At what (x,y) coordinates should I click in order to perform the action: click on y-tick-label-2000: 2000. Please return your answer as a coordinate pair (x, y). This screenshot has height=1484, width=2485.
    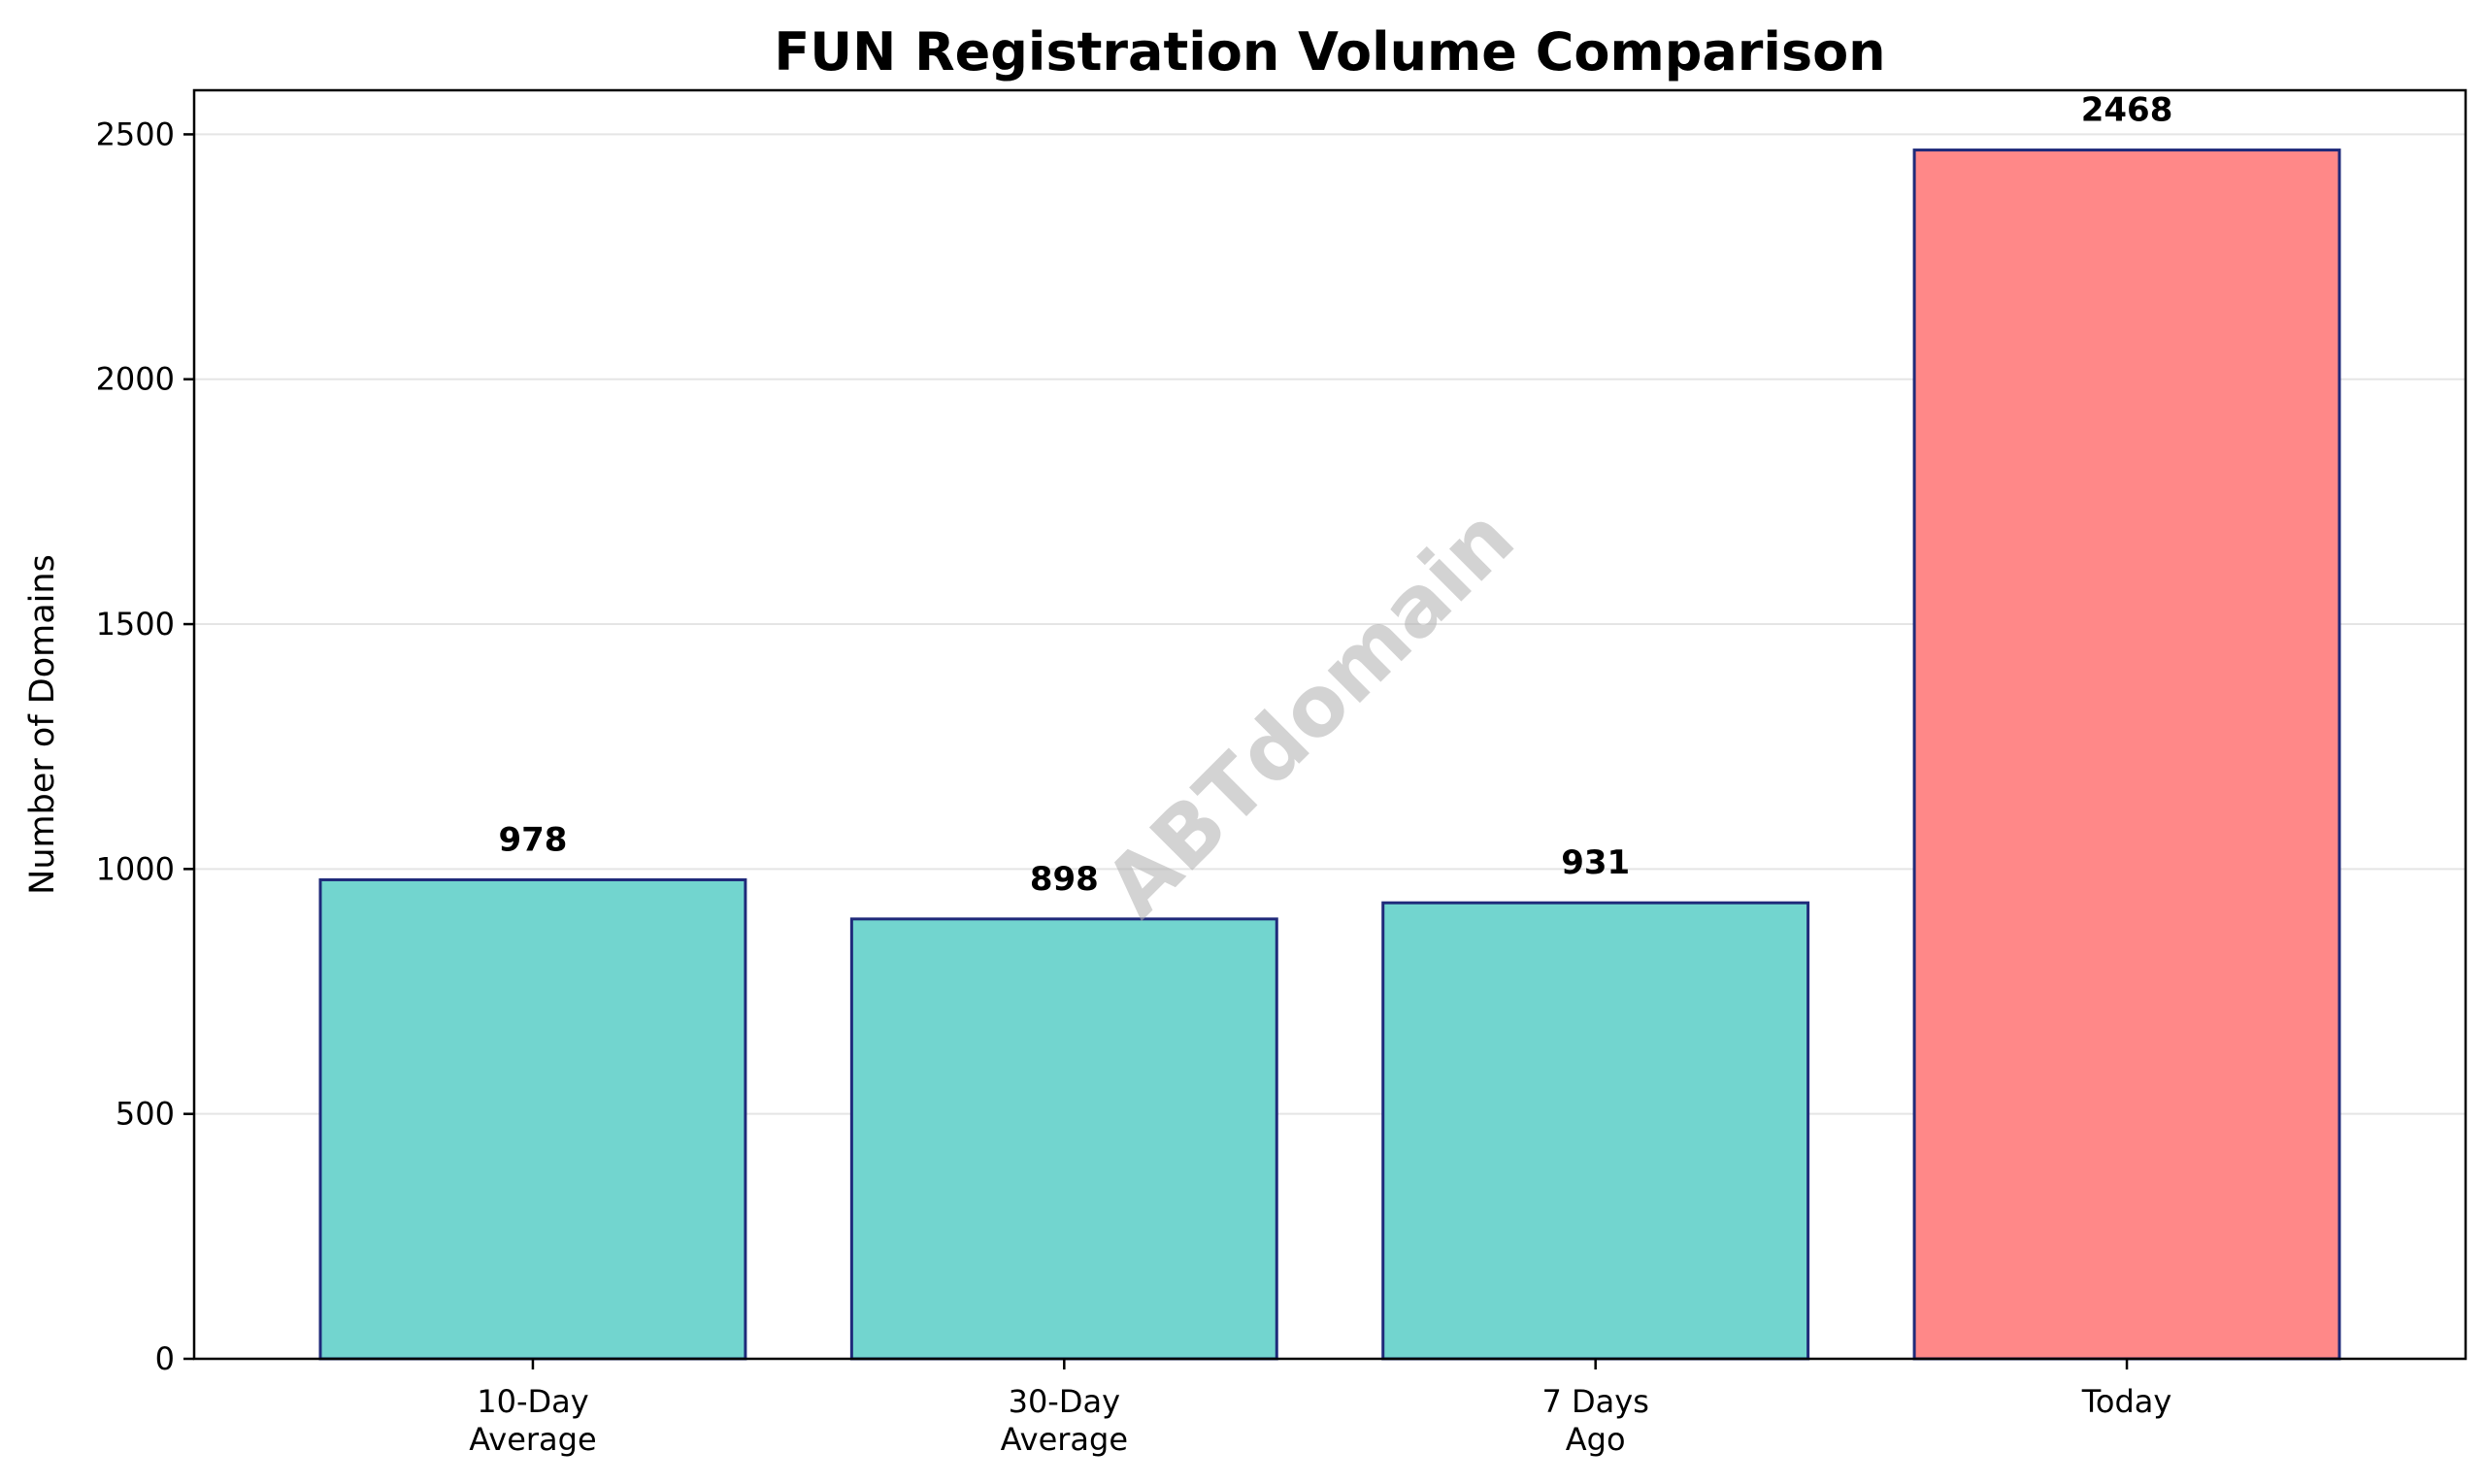
    Looking at the image, I should click on (135, 379).